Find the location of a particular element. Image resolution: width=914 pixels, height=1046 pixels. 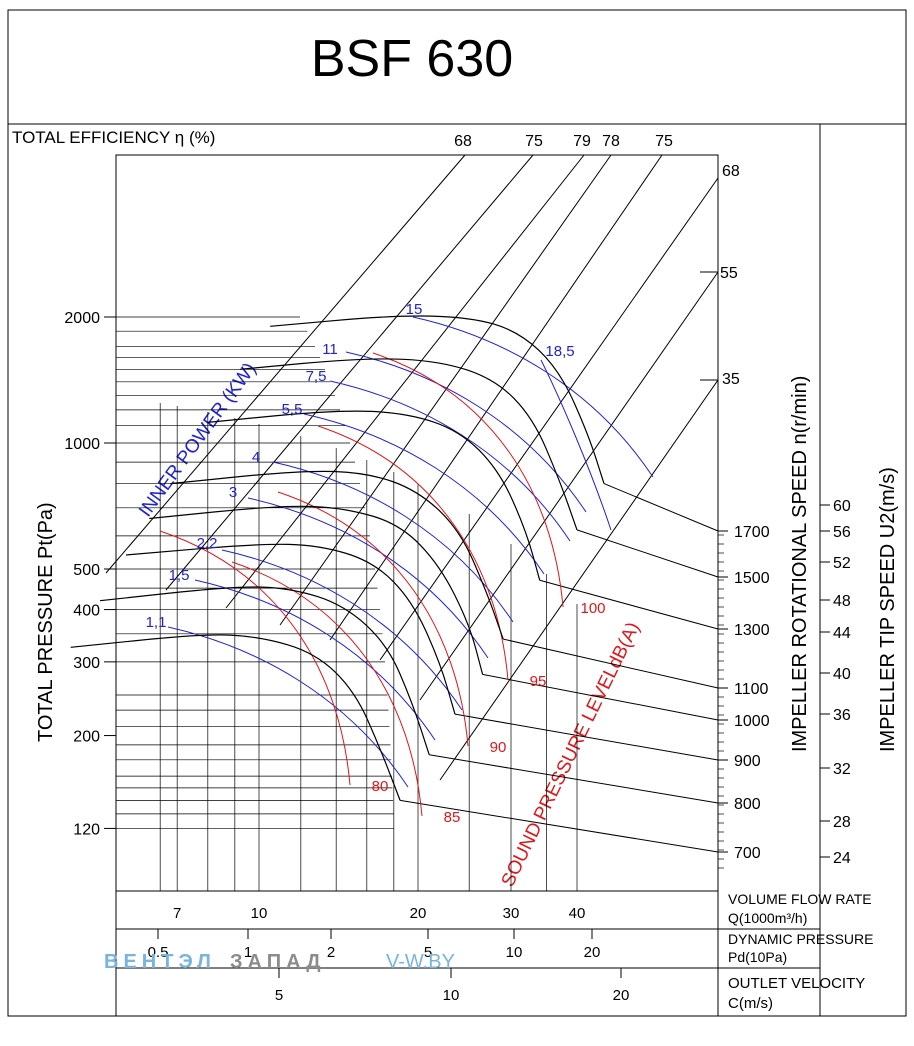

speed-tick-label: 1700 is located at coordinates (752, 532).